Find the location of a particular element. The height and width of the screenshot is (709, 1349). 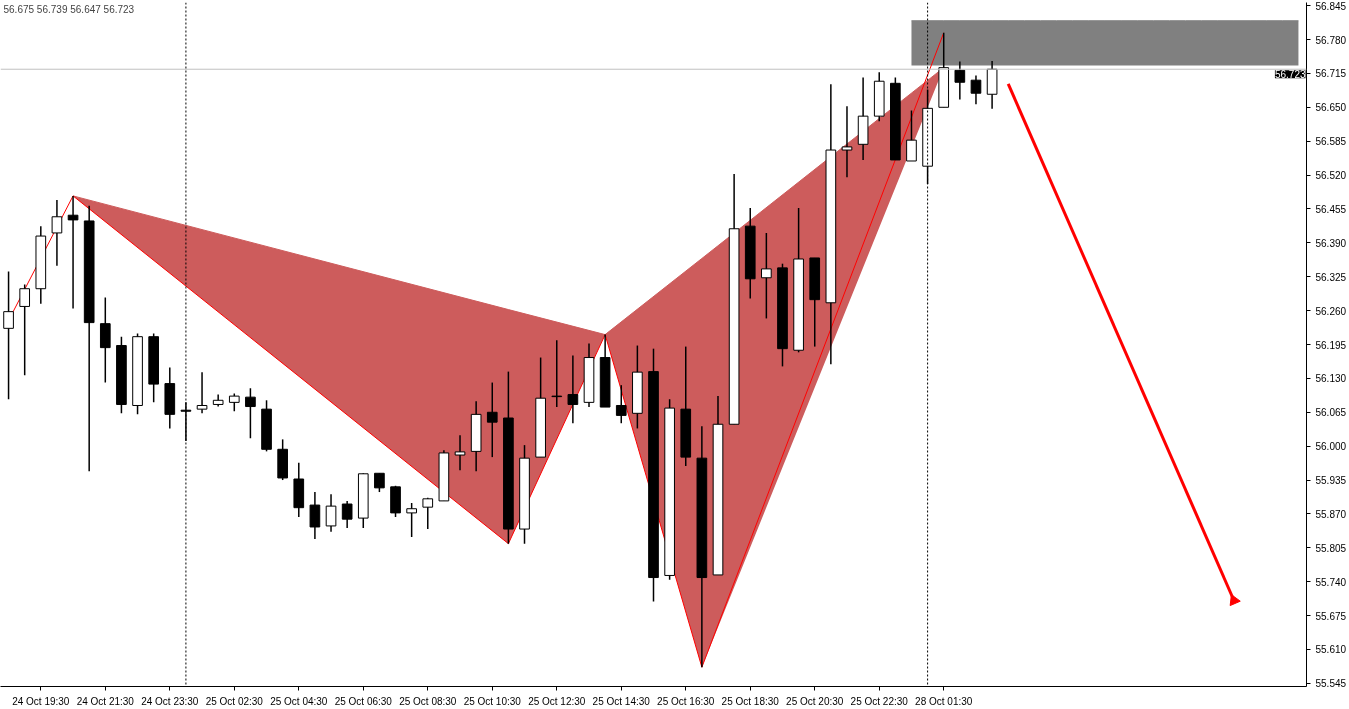

y-tick-label: 56.130 is located at coordinates (1331, 379).